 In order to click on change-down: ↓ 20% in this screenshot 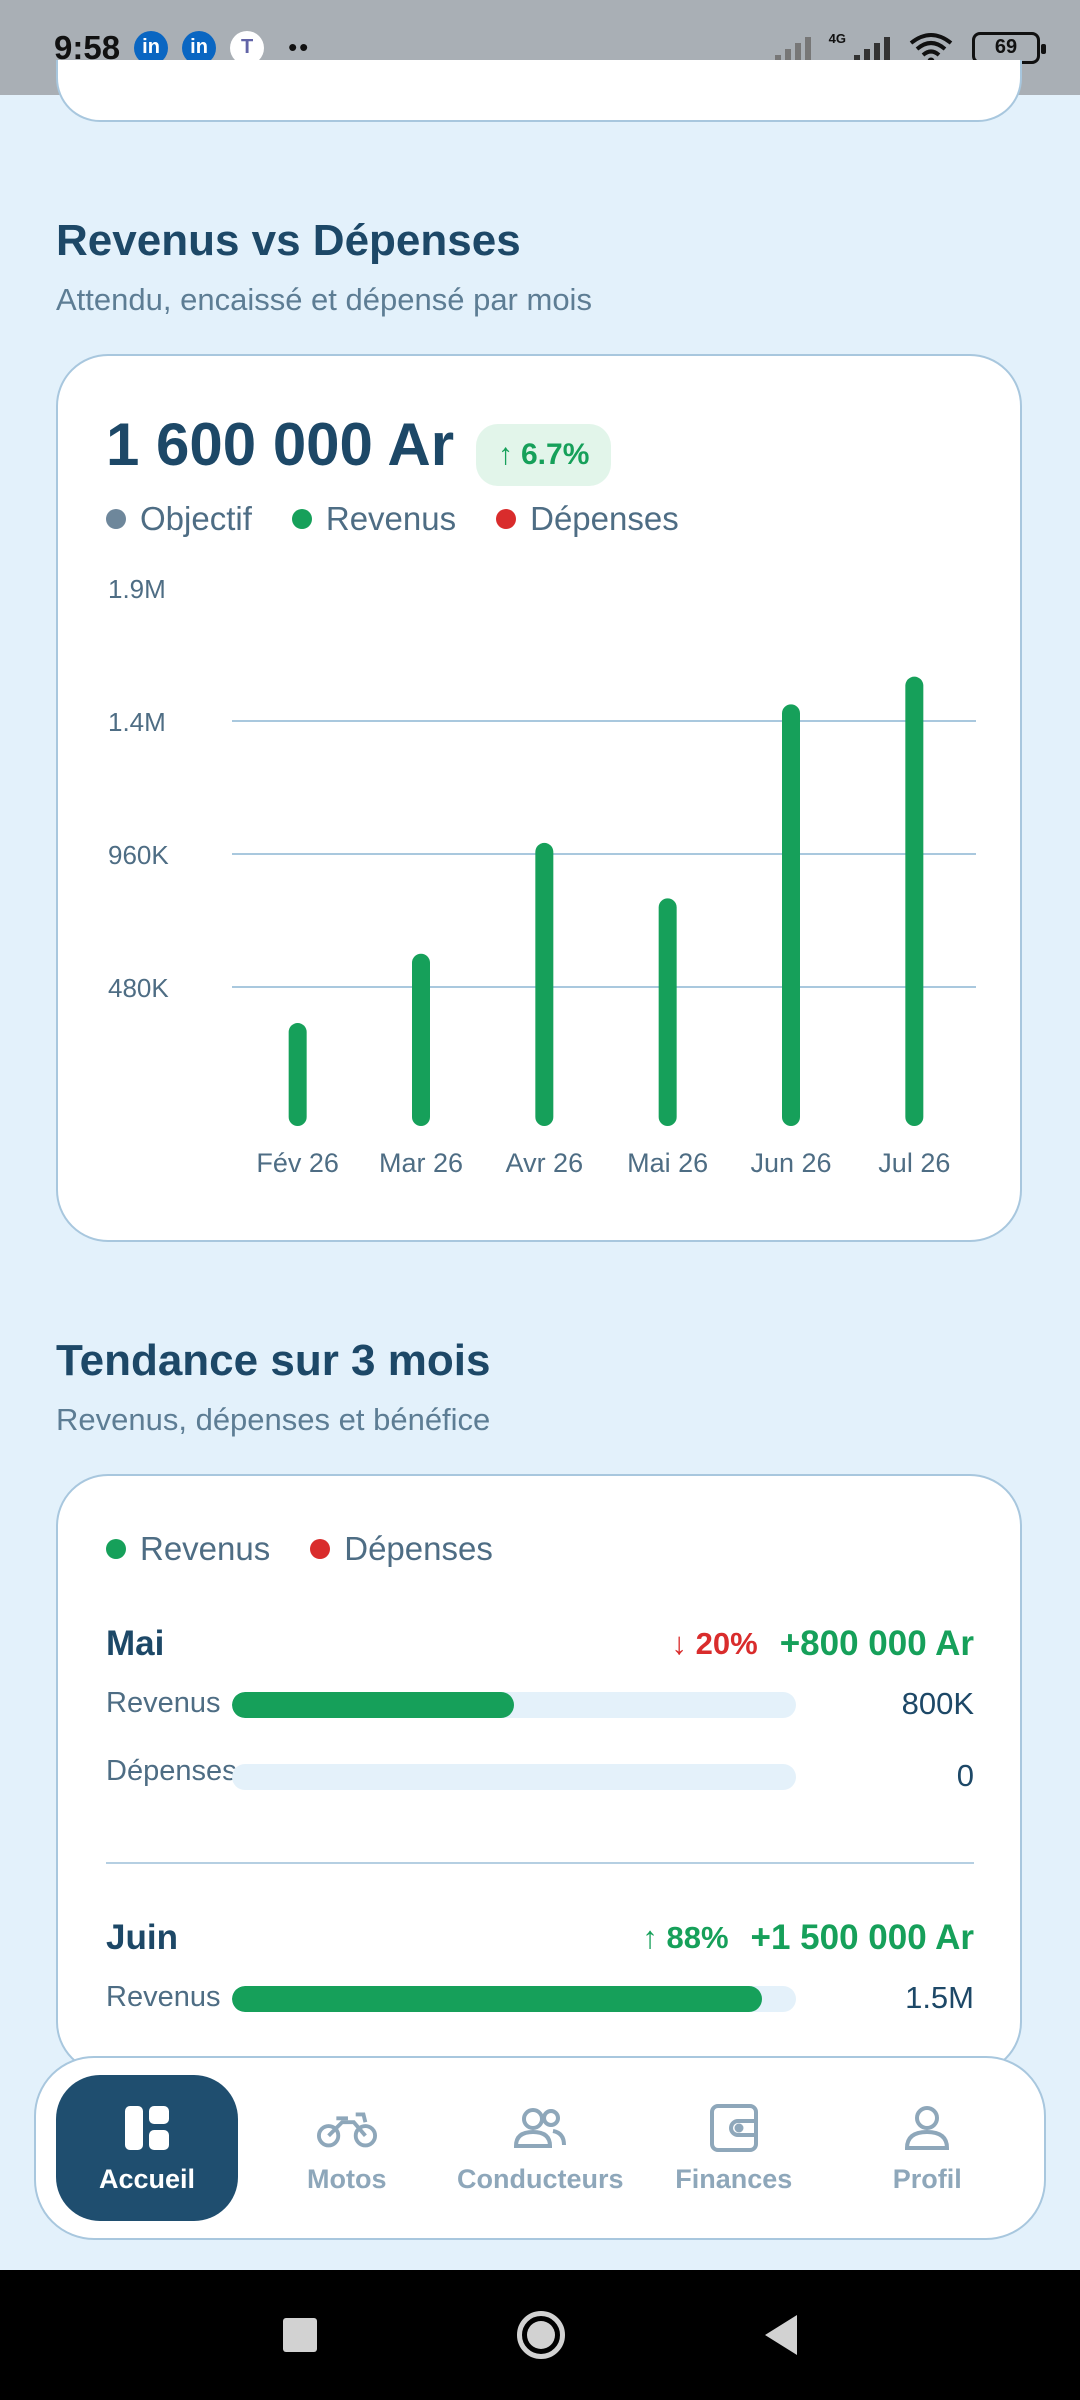, I will do `click(715, 1644)`.